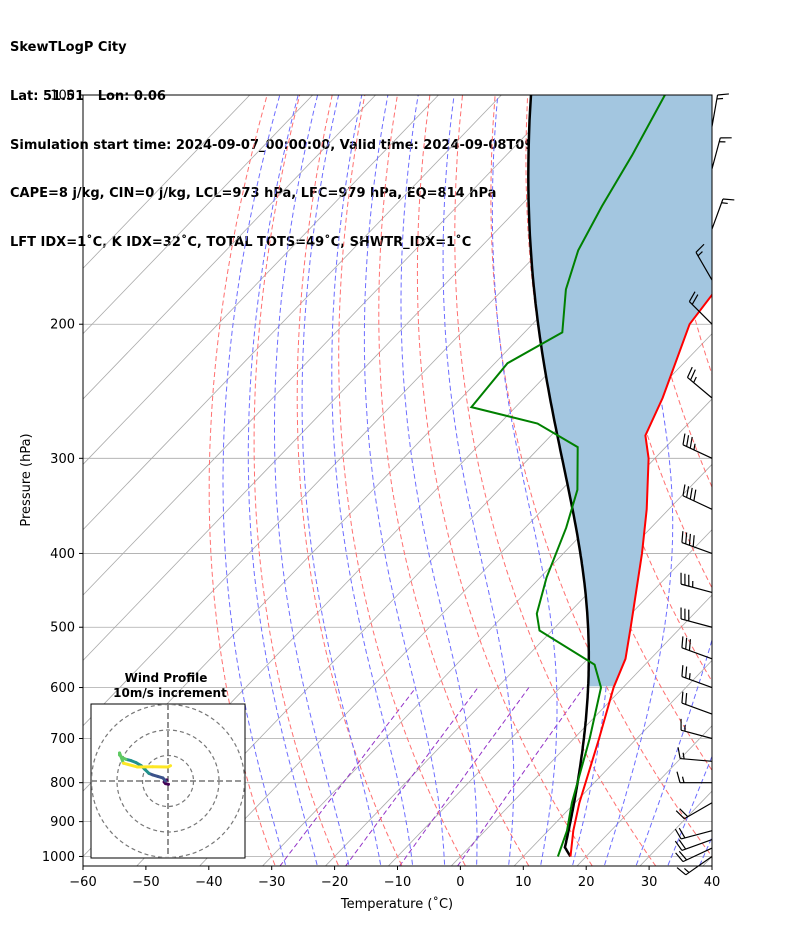 This screenshot has height=937, width=794. Describe the element at coordinates (520, 776) in the screenshot. I see `mixing-ratio-line` at that location.